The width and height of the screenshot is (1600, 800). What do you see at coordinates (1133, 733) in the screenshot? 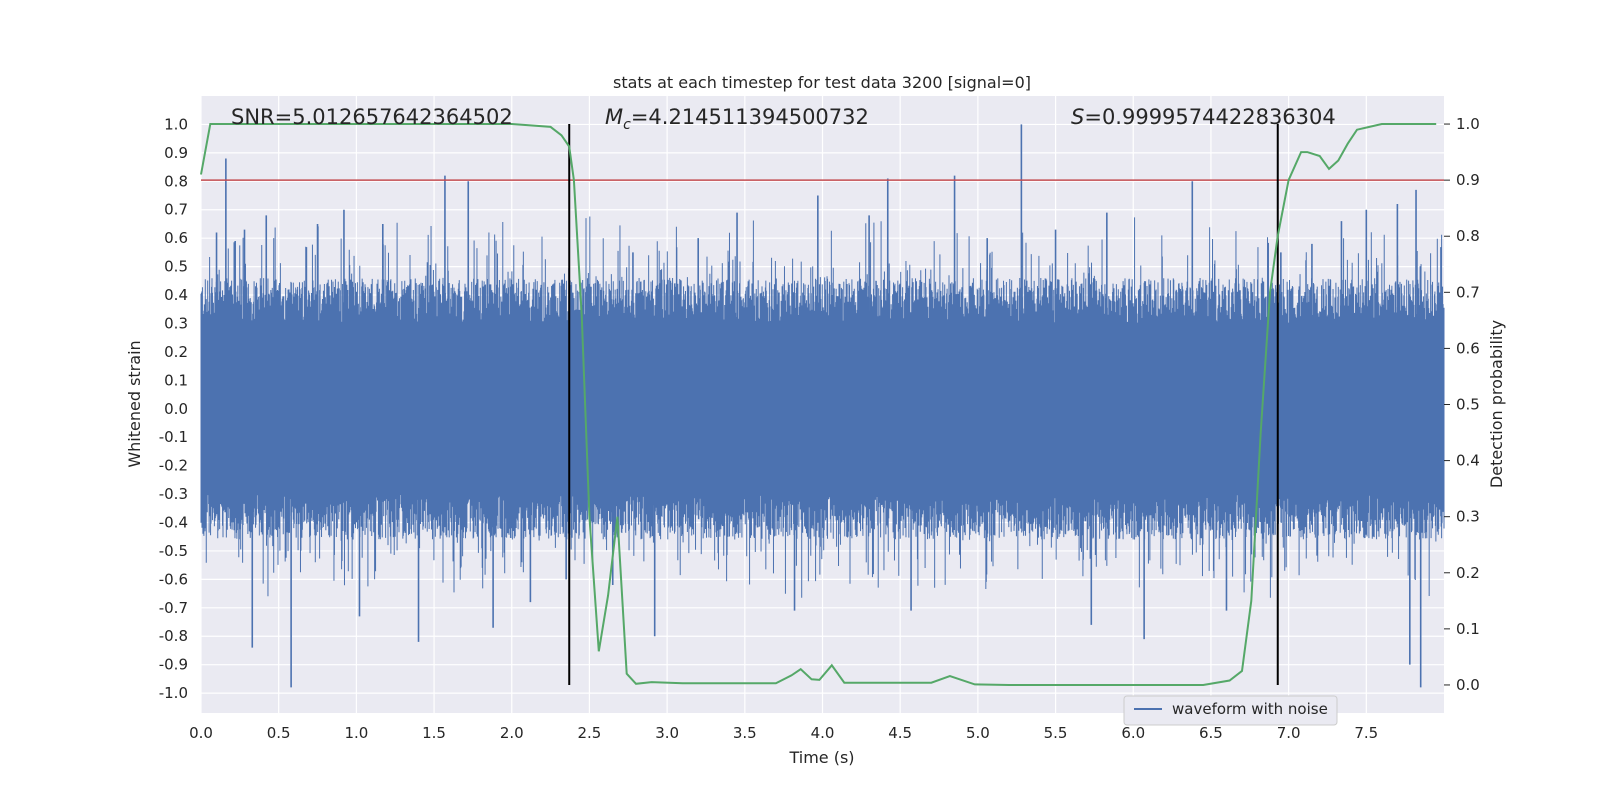
I see `x-tick-label: 6.0` at bounding box center [1133, 733].